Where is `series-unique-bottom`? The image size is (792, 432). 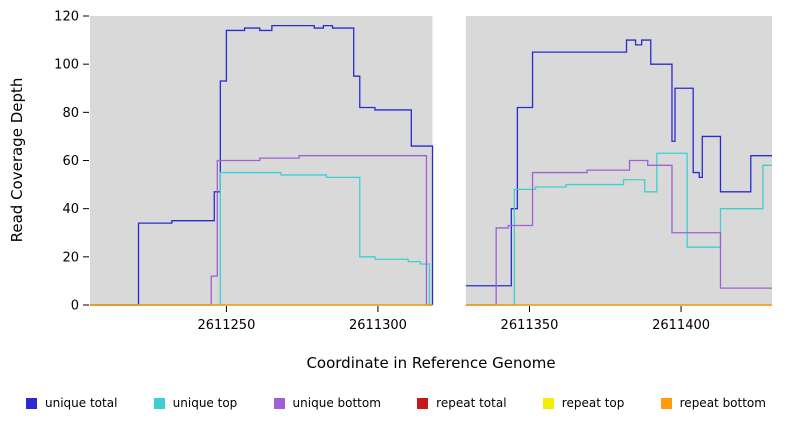
series-unique-bottom is located at coordinates (618, 232).